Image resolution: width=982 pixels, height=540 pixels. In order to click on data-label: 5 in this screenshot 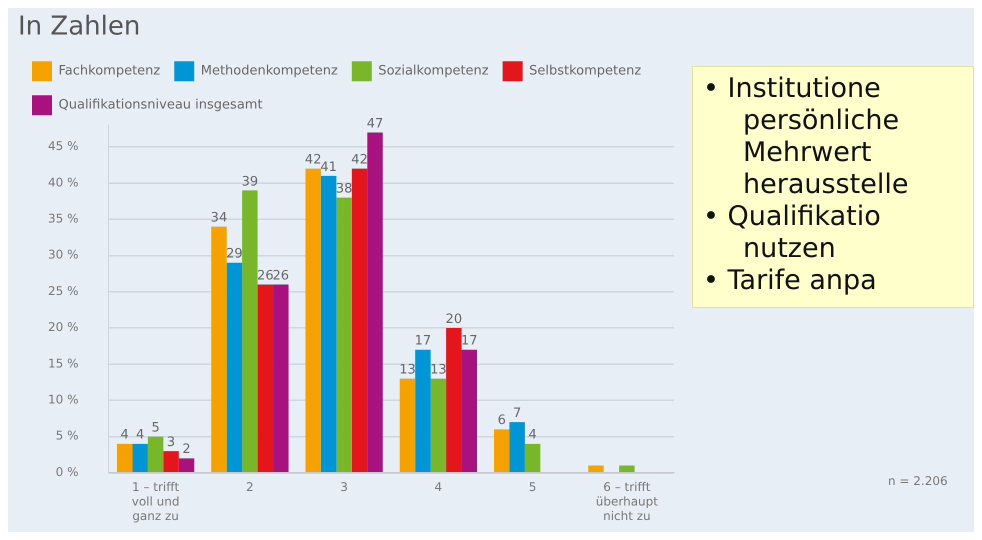, I will do `click(155, 428)`.